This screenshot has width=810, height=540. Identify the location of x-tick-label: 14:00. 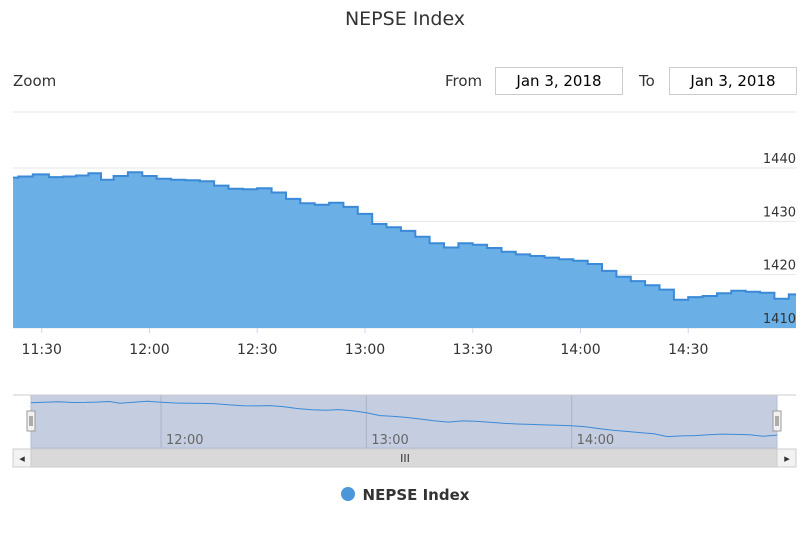
(580, 350).